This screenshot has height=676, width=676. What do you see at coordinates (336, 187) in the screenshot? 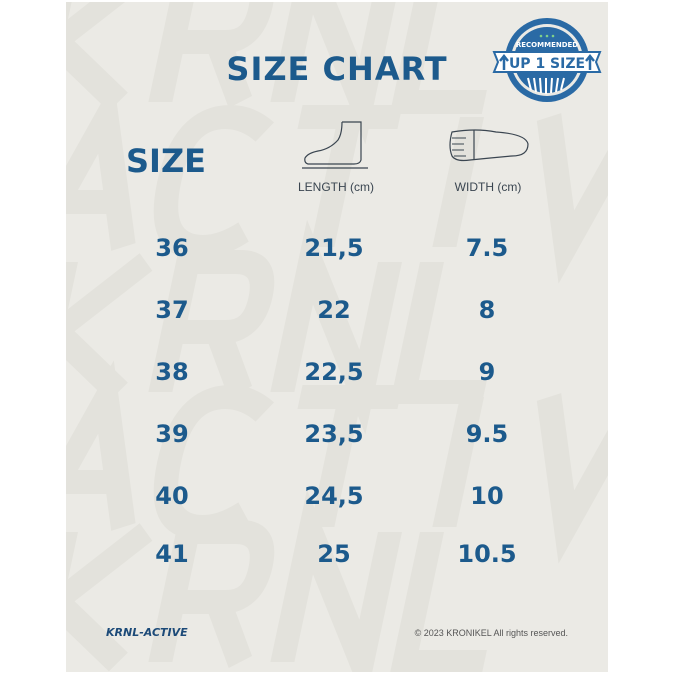
I see `length-header: LENGTH (cm)` at bounding box center [336, 187].